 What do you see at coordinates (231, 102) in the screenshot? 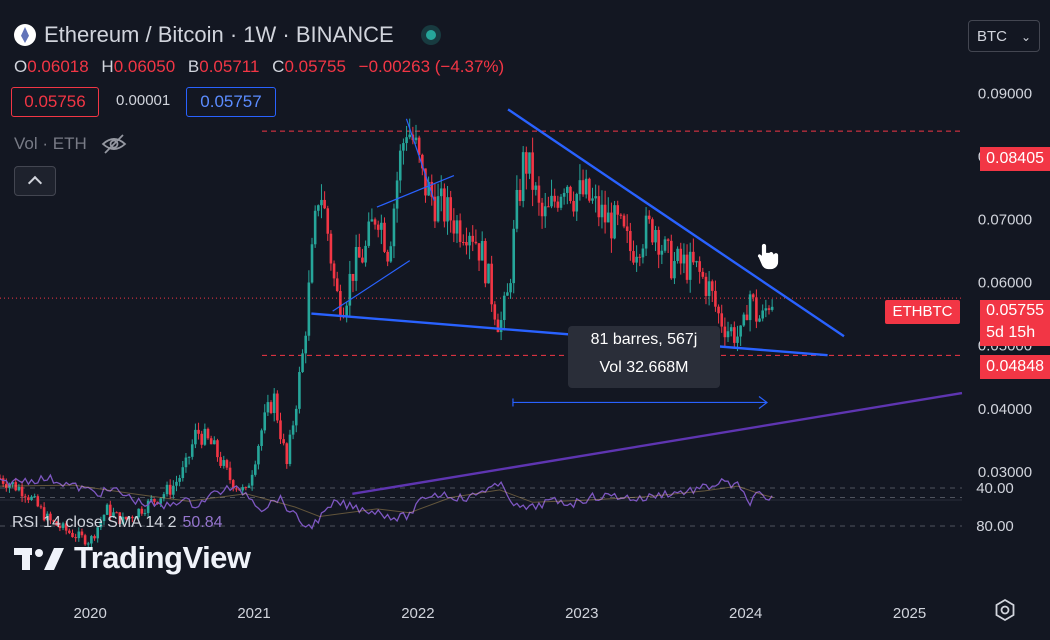
I see `buy-button: 0.05757` at bounding box center [231, 102].